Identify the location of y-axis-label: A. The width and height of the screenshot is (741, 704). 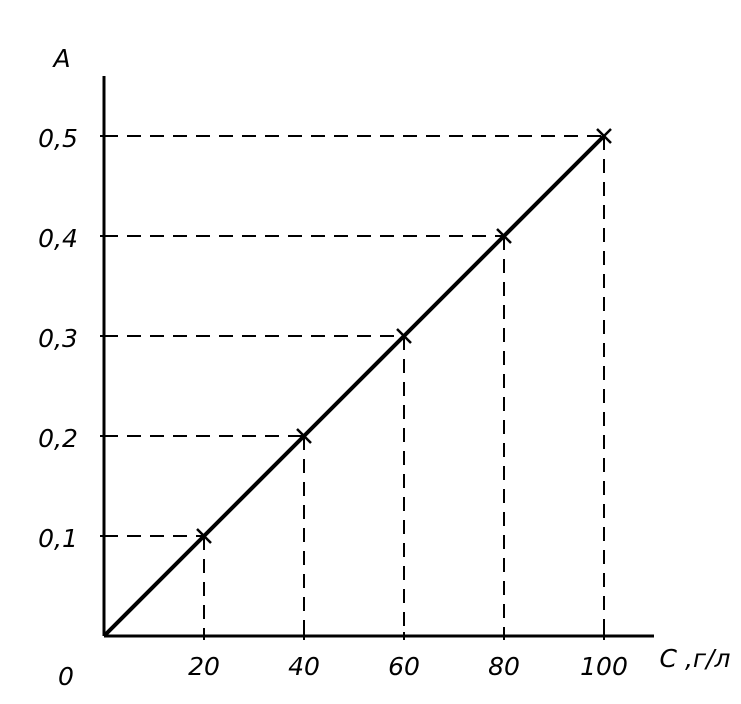
(60, 58).